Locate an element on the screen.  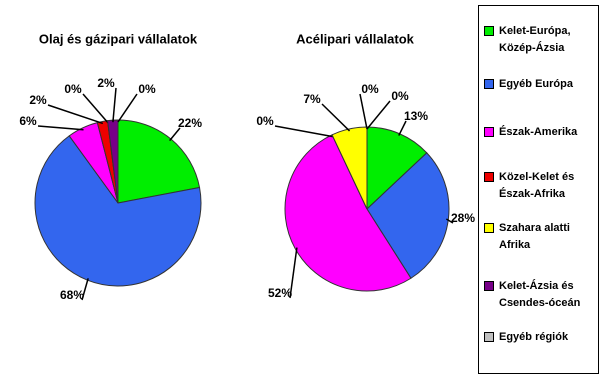
legend-item: Egyéb régiók is located at coordinates (537, 337).